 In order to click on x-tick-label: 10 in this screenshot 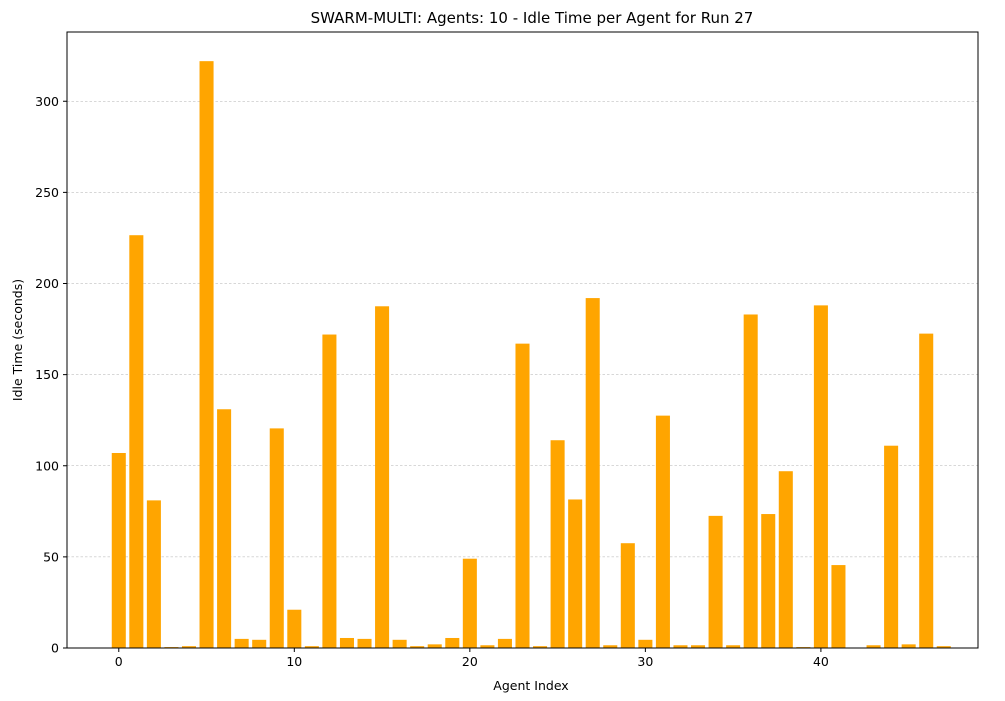, I will do `click(294, 661)`.